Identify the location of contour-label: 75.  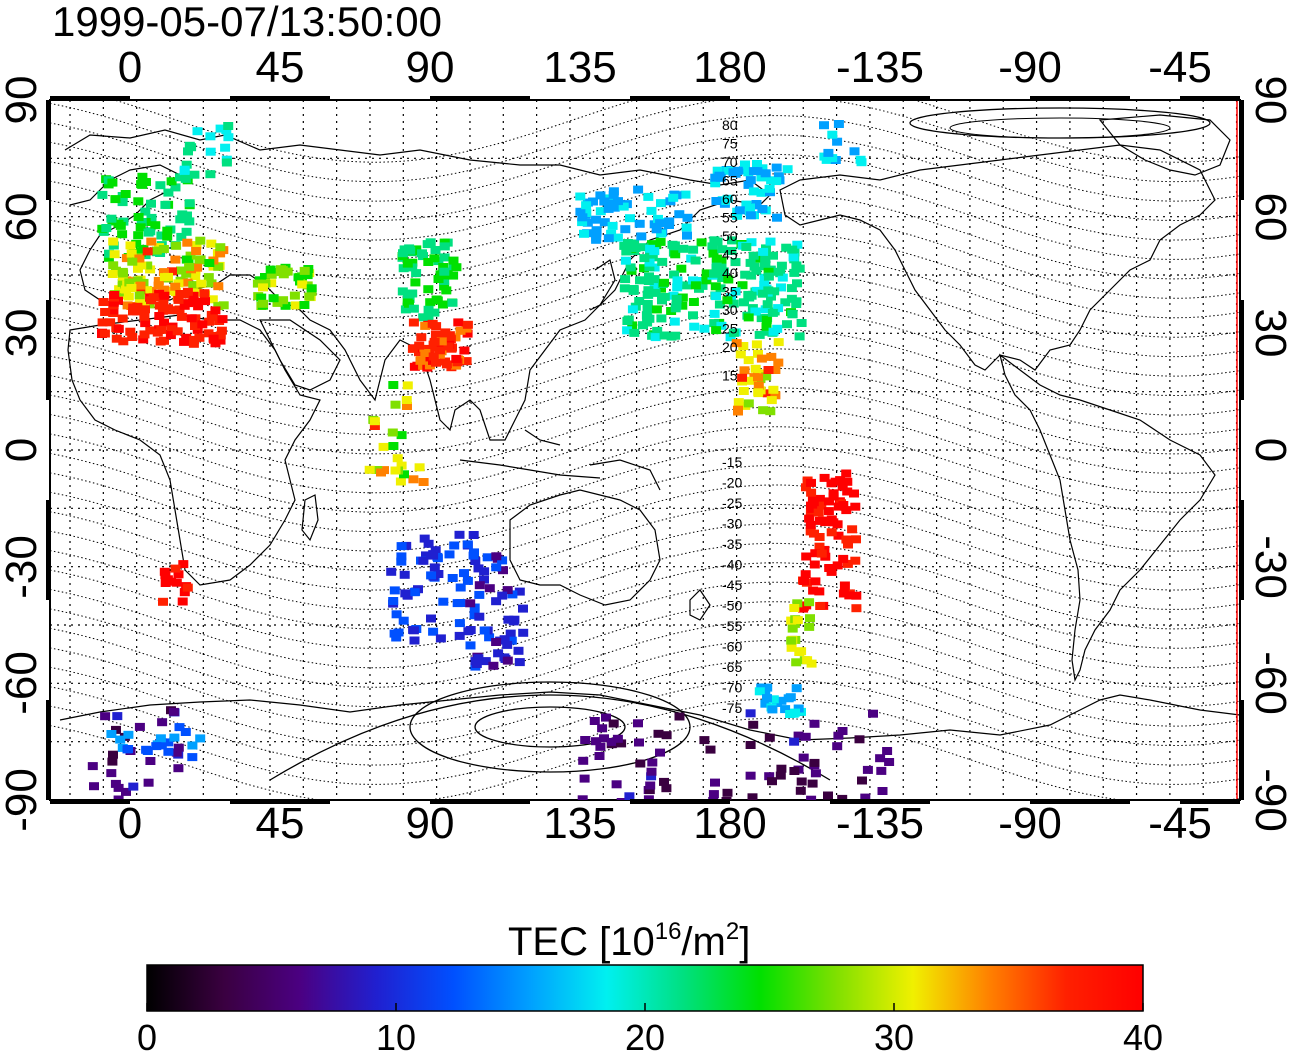
(730, 144).